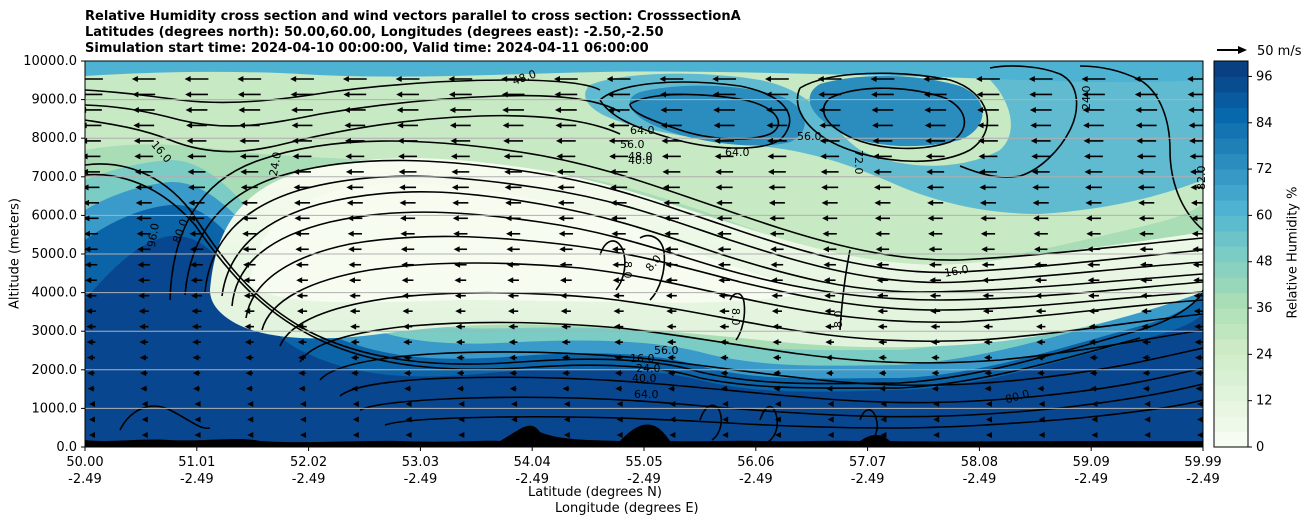  Describe the element at coordinates (858, 162) in the screenshot. I see `contour-label: 72.0` at that location.